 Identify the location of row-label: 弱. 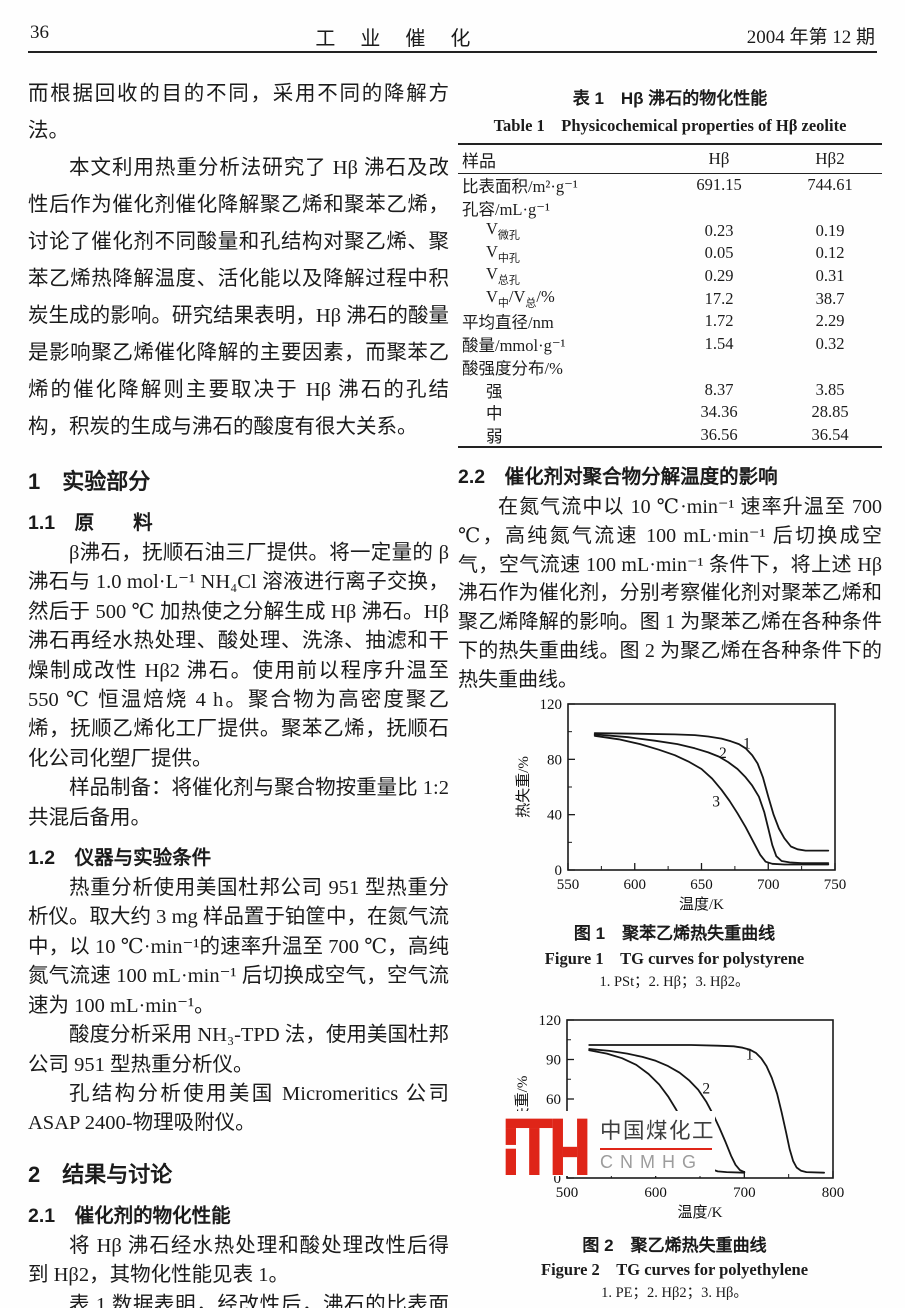
(494, 436).